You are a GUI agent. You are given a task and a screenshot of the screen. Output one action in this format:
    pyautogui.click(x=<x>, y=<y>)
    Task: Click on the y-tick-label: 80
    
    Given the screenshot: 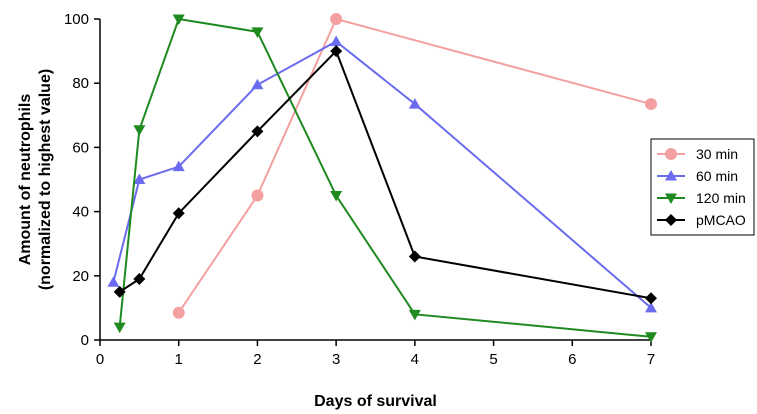 What is the action you would take?
    pyautogui.click(x=80, y=83)
    